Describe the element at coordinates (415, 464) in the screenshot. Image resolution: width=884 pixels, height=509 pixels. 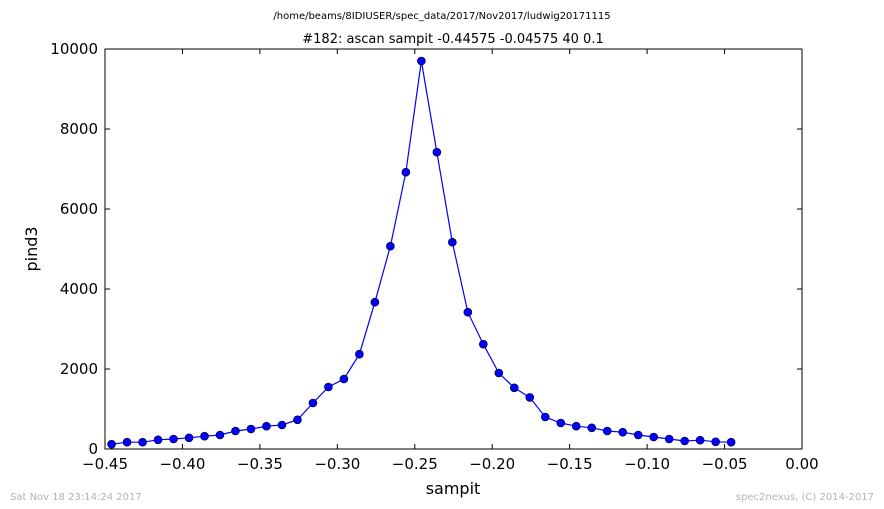
I see `x-tick-label: −0.25` at that location.